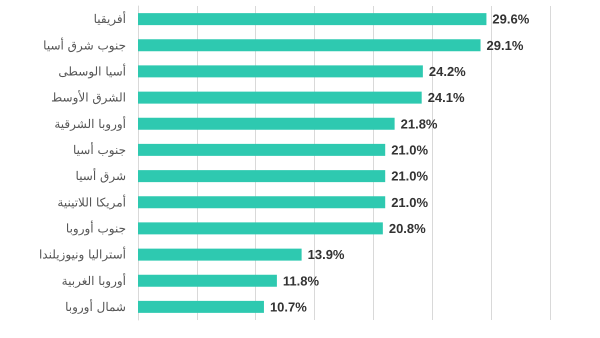 Image resolution: width=600 pixels, height=338 pixels. I want to click on data-label: 24.2%, so click(447, 71).